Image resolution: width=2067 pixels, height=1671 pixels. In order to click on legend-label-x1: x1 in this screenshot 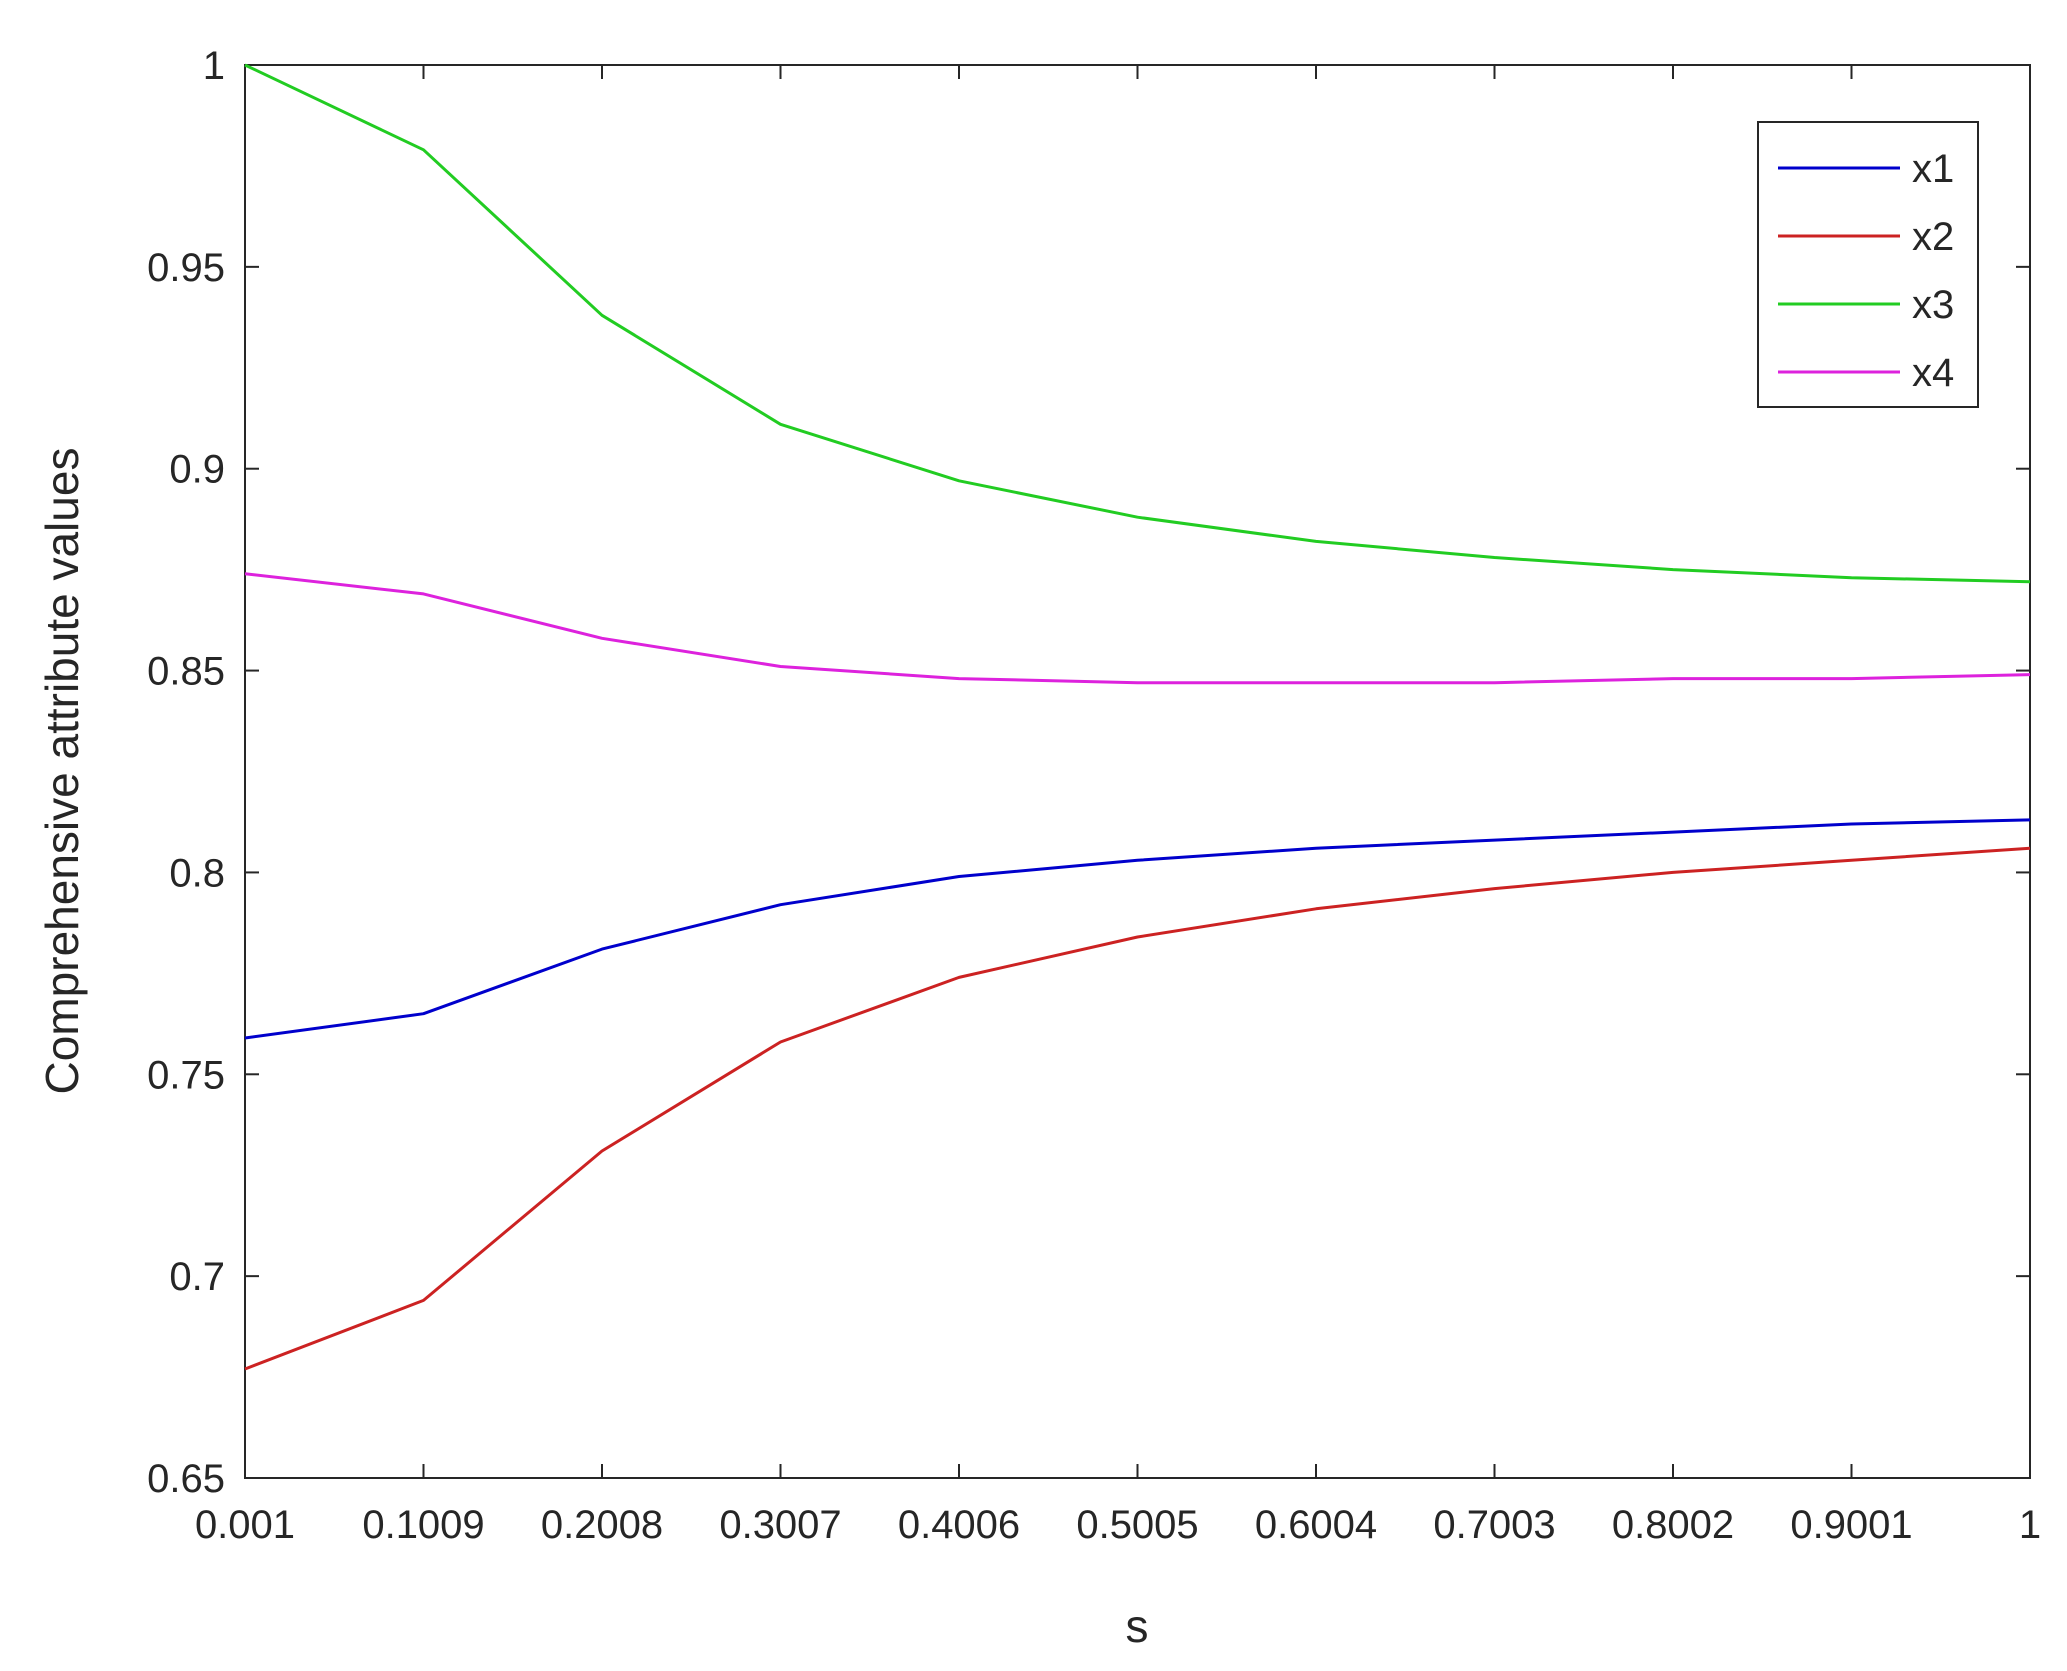, I will do `click(1933, 169)`.